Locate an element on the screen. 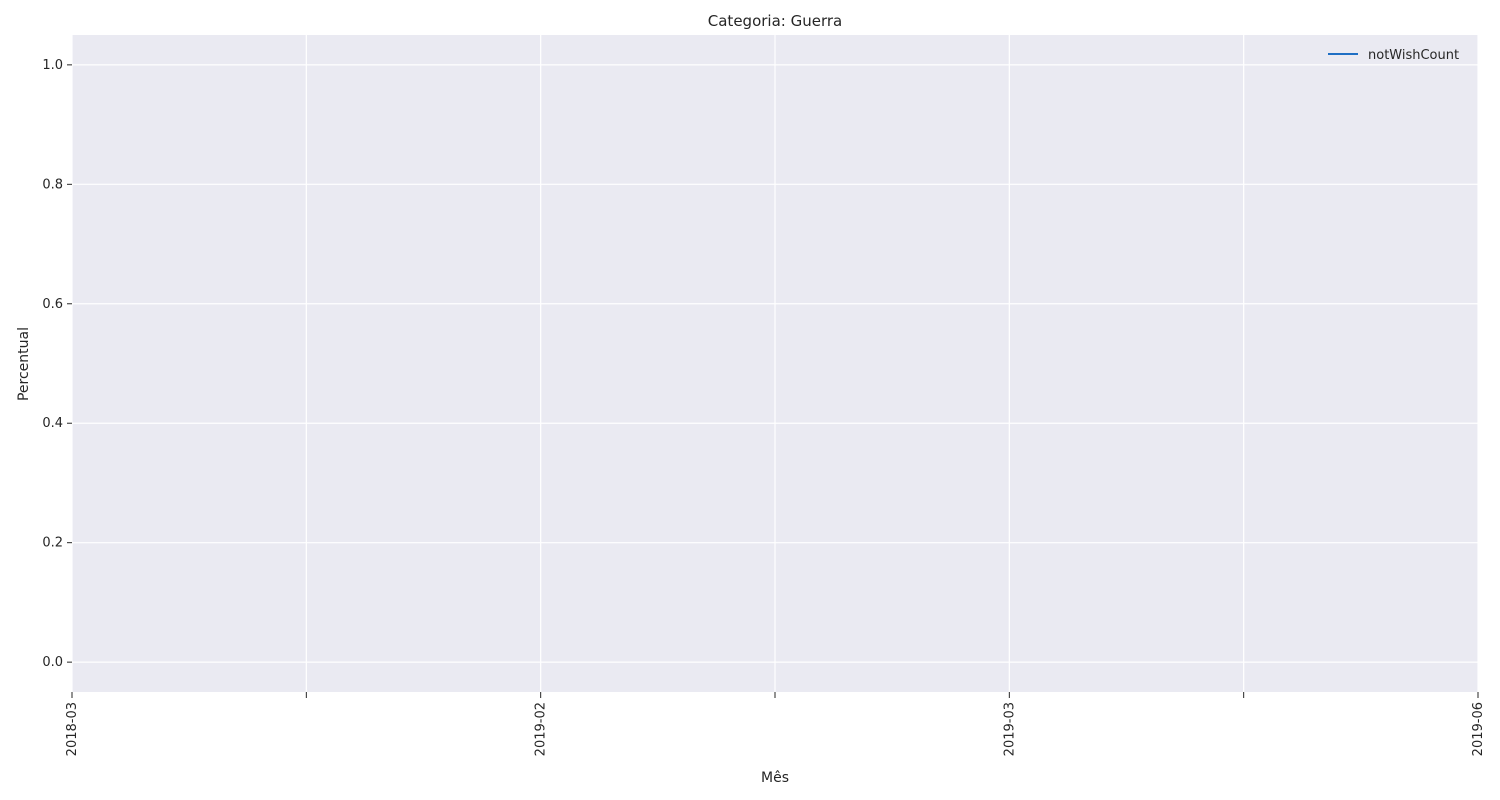 This screenshot has height=800, width=1500. y-axis: 0.0 0.2 0.4 0.6 0.8 1.0 is located at coordinates (57, 364).